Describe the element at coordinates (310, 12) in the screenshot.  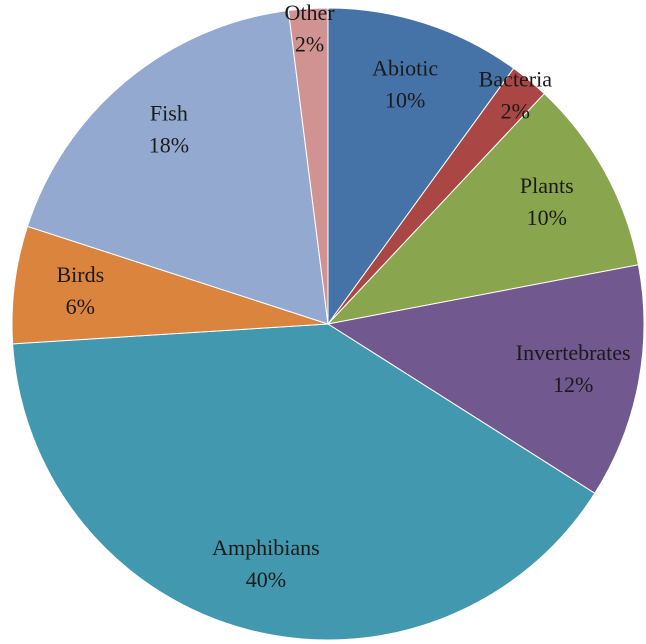
I see `slice-label: Other` at that location.